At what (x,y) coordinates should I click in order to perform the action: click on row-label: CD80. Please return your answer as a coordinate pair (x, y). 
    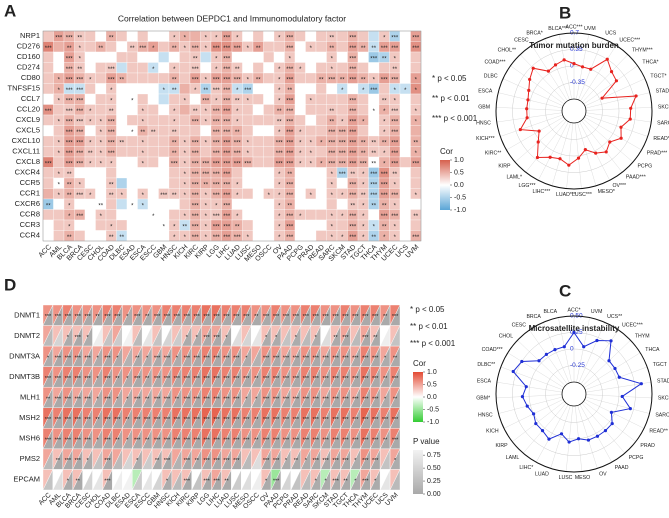
    Looking at the image, I should click on (30, 77).